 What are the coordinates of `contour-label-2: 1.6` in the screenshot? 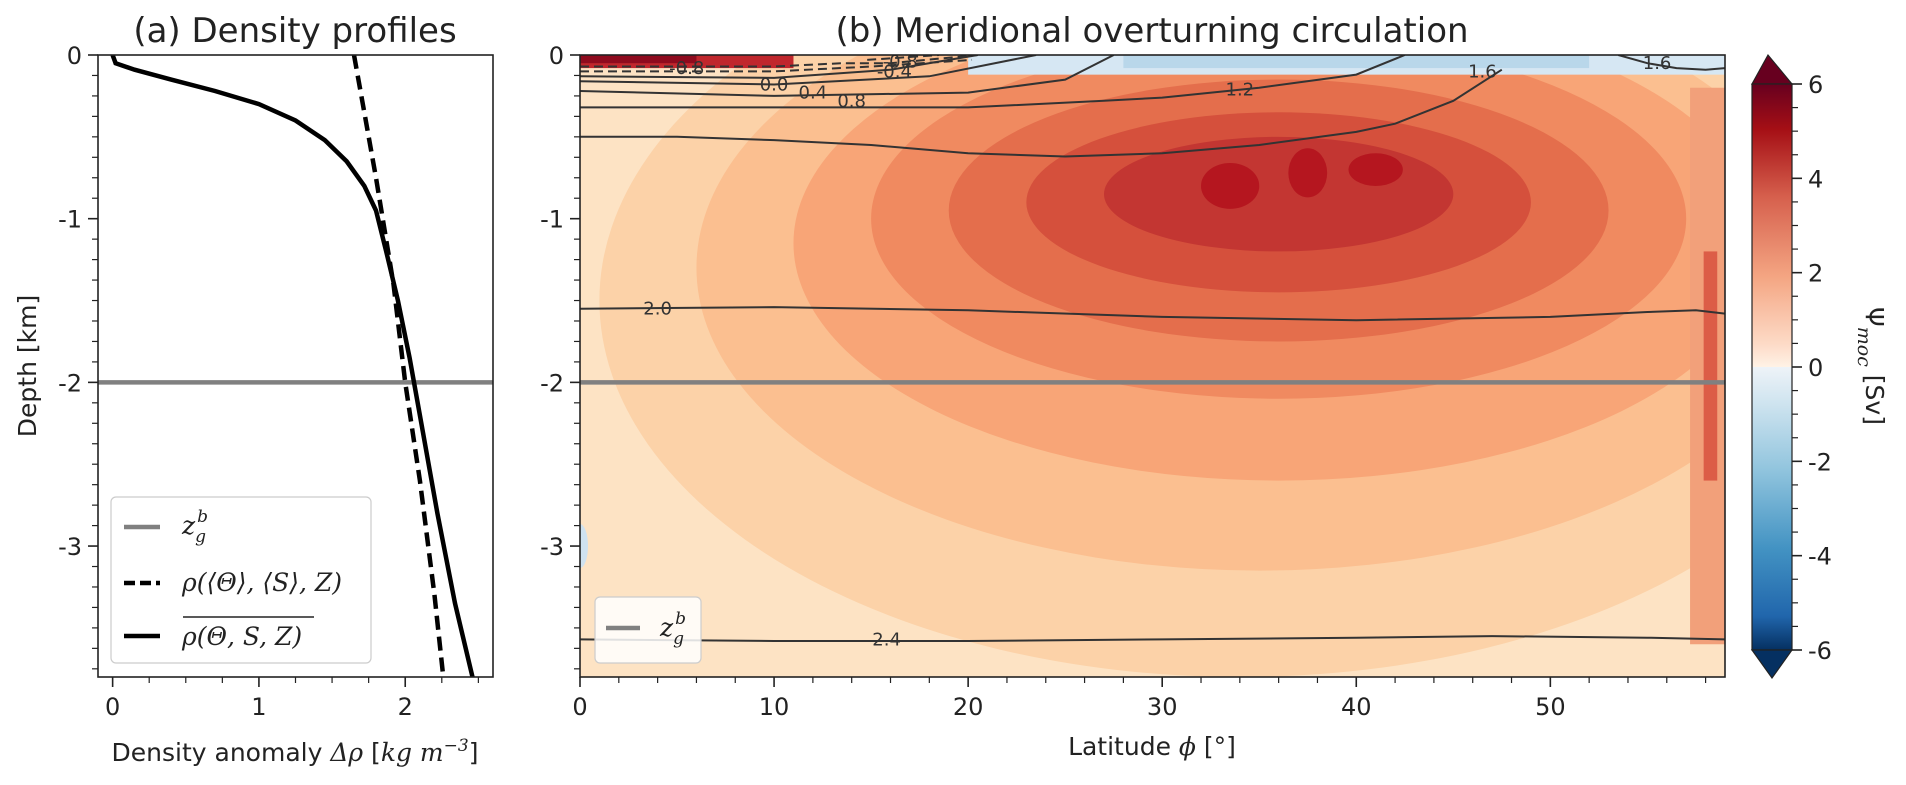 It's located at (1482, 71).